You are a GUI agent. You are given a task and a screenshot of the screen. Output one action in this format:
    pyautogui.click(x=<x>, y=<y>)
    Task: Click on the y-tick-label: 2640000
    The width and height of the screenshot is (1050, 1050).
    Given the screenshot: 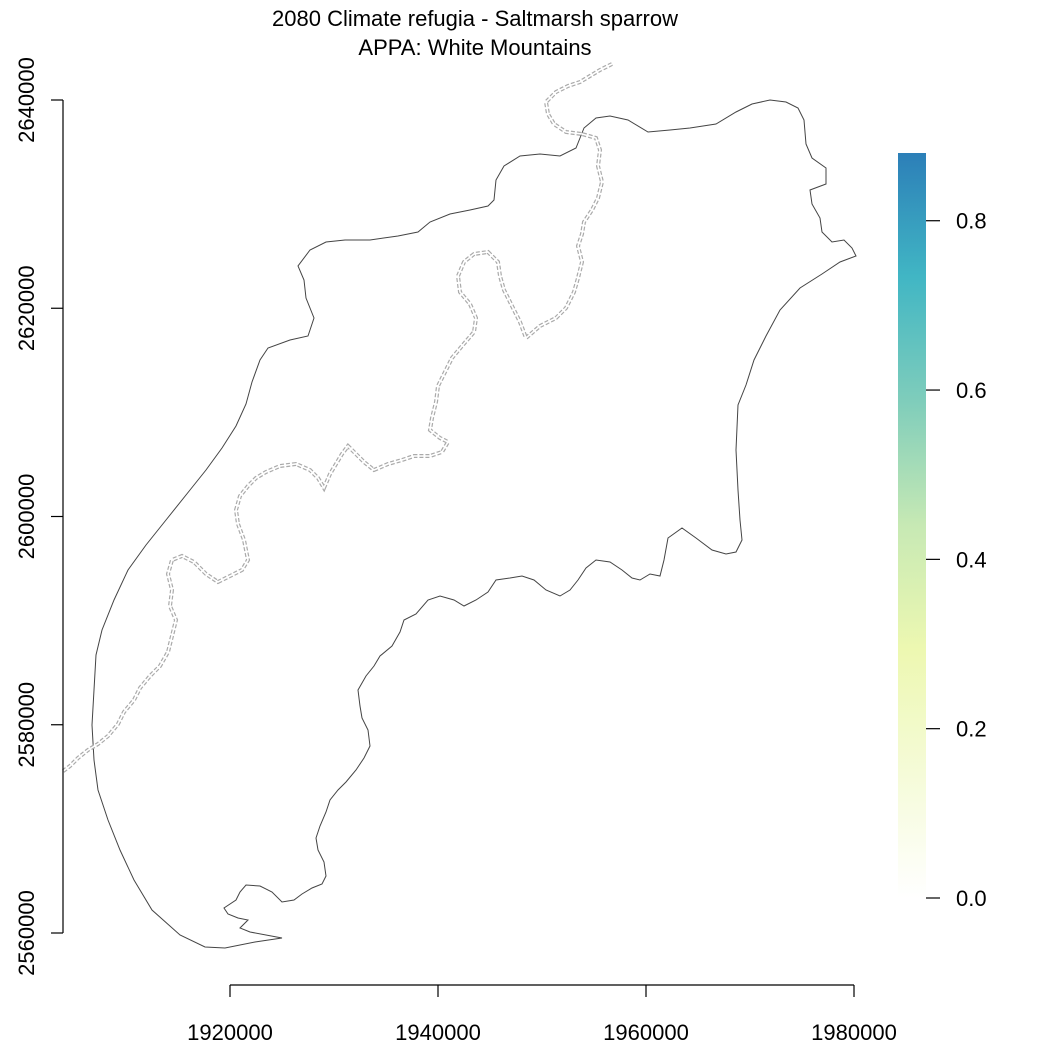 What is the action you would take?
    pyautogui.click(x=26, y=100)
    